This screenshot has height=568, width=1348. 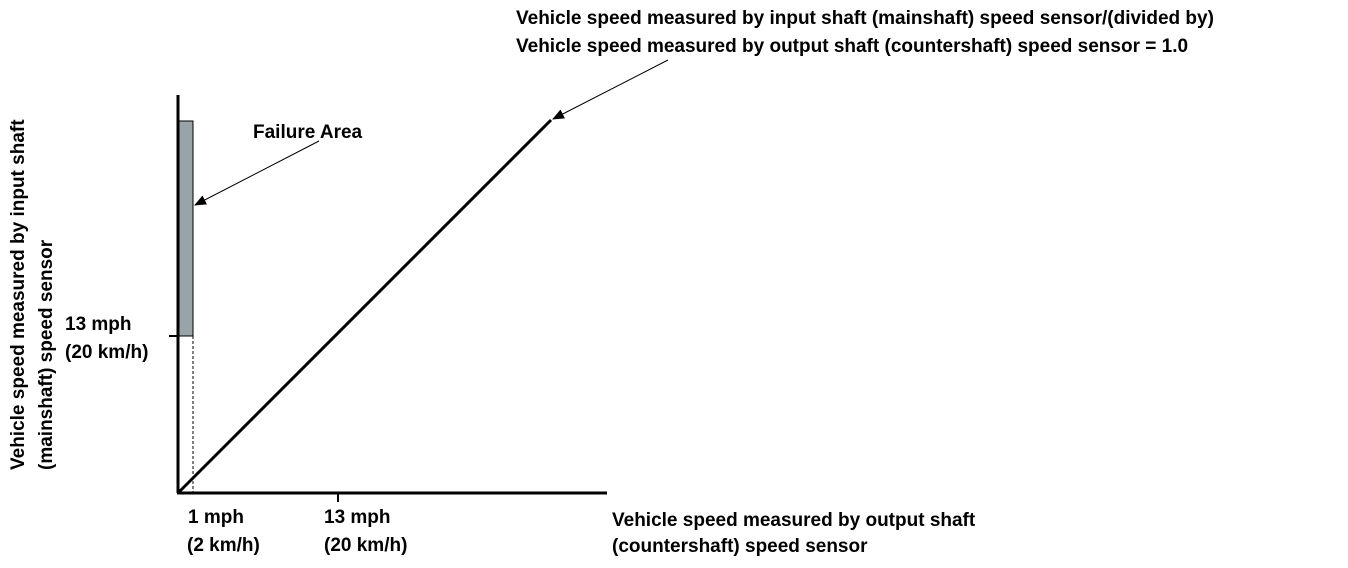 What do you see at coordinates (216, 517) in the screenshot?
I see `x-tick1-label-mph: 1 mph` at bounding box center [216, 517].